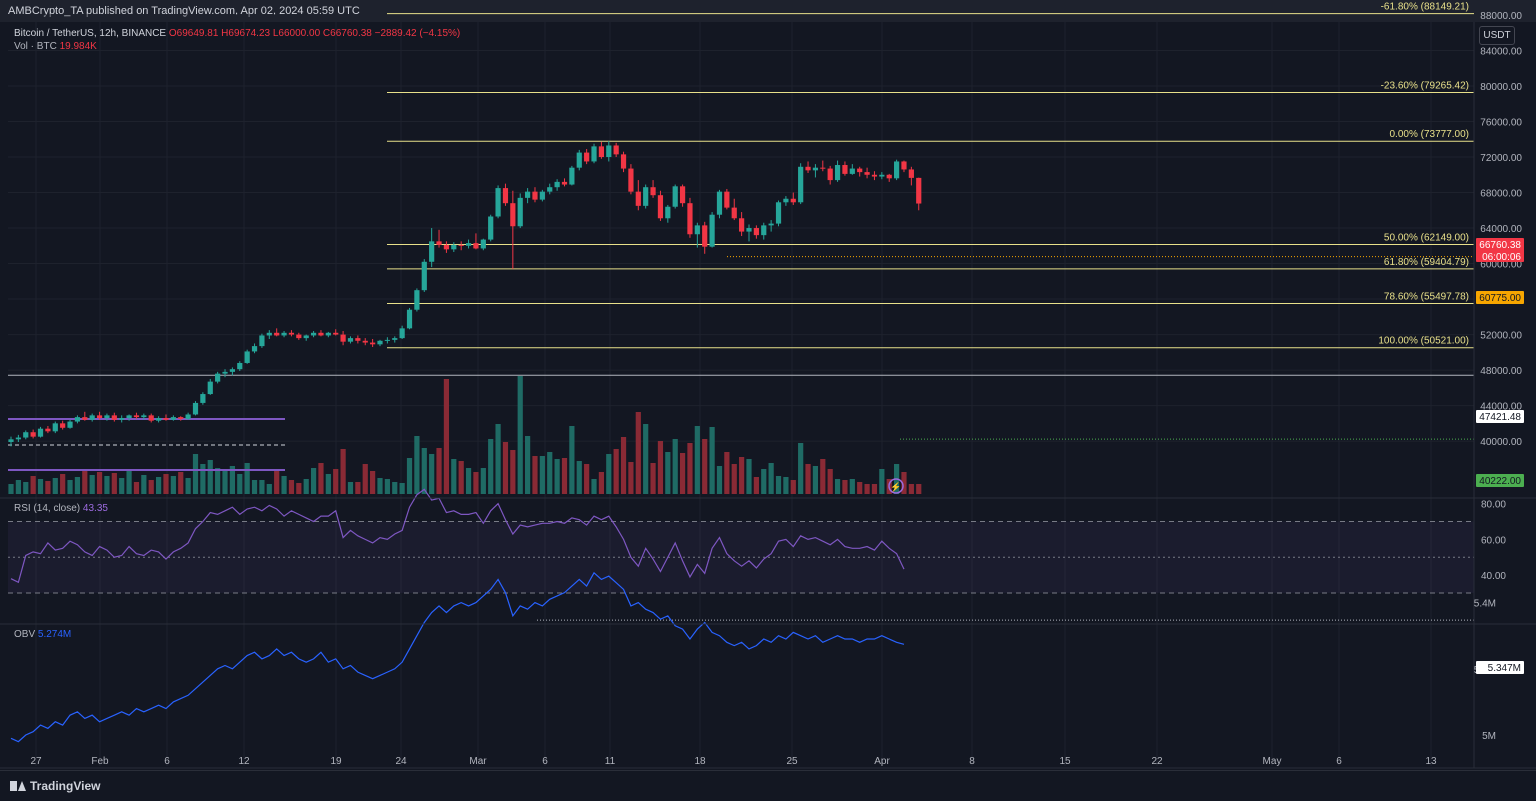 The image size is (1536, 801). What do you see at coordinates (457, 657) in the screenshot?
I see `obv-line` at bounding box center [457, 657].